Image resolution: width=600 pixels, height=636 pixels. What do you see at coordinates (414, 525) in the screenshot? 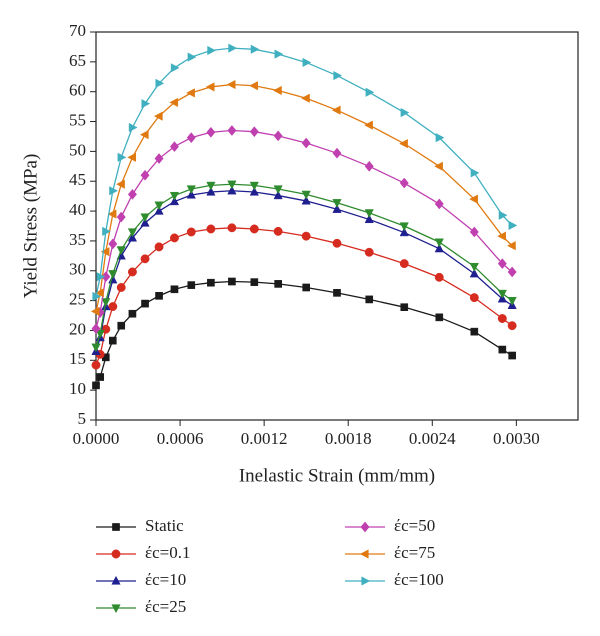
I see `legend-label: έc=50` at bounding box center [414, 525].